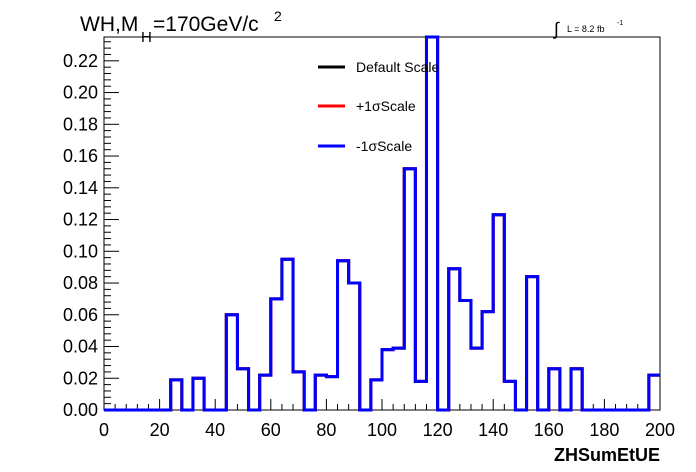 The width and height of the screenshot is (696, 472). What do you see at coordinates (438, 430) in the screenshot?
I see `x-tick-label: 120` at bounding box center [438, 430].